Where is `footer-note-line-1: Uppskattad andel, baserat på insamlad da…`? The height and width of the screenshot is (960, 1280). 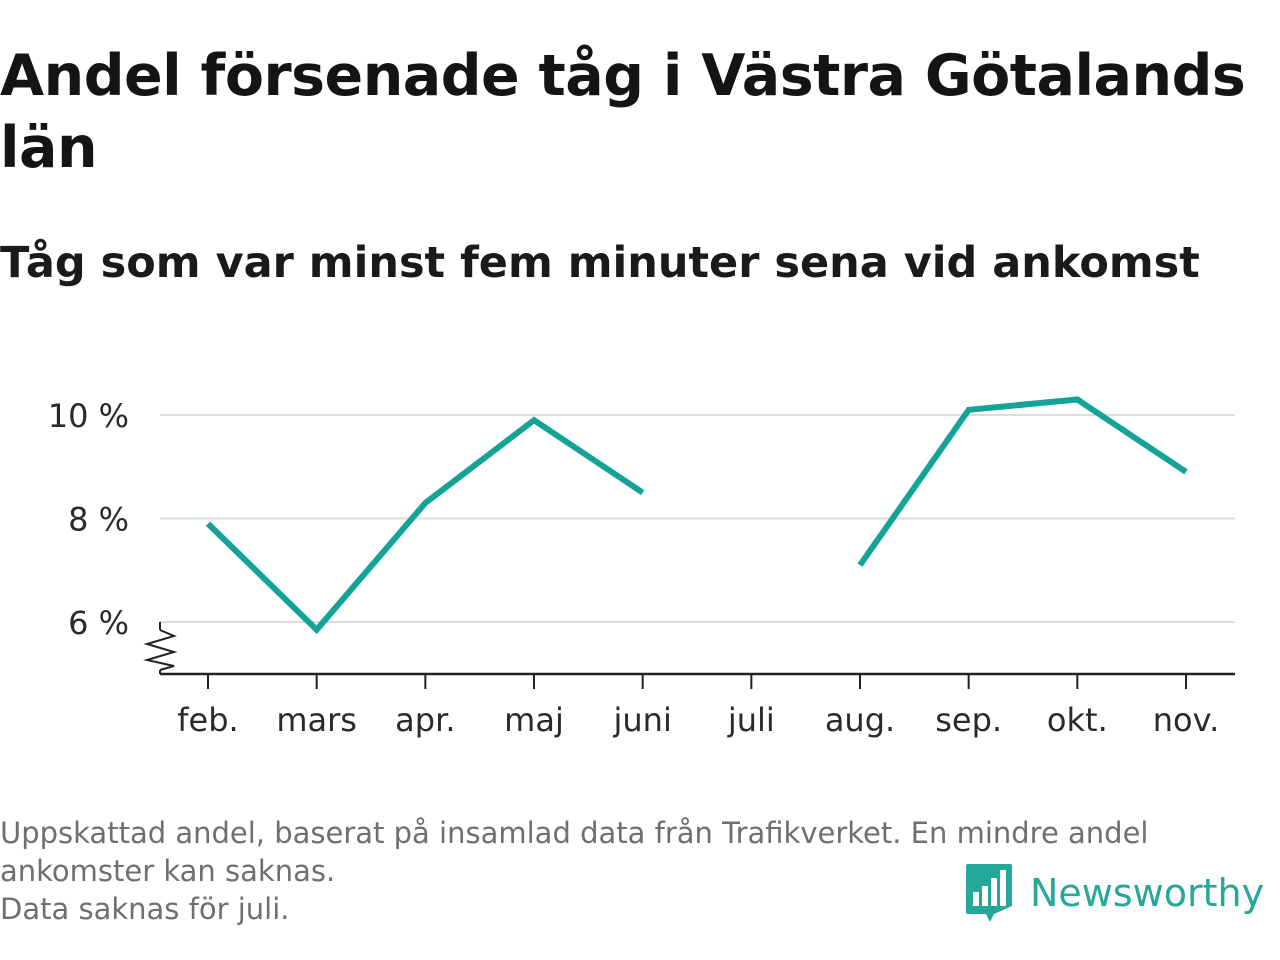 footer-note-line-1: Uppskattad andel, baserat på insamlad da… is located at coordinates (579, 852).